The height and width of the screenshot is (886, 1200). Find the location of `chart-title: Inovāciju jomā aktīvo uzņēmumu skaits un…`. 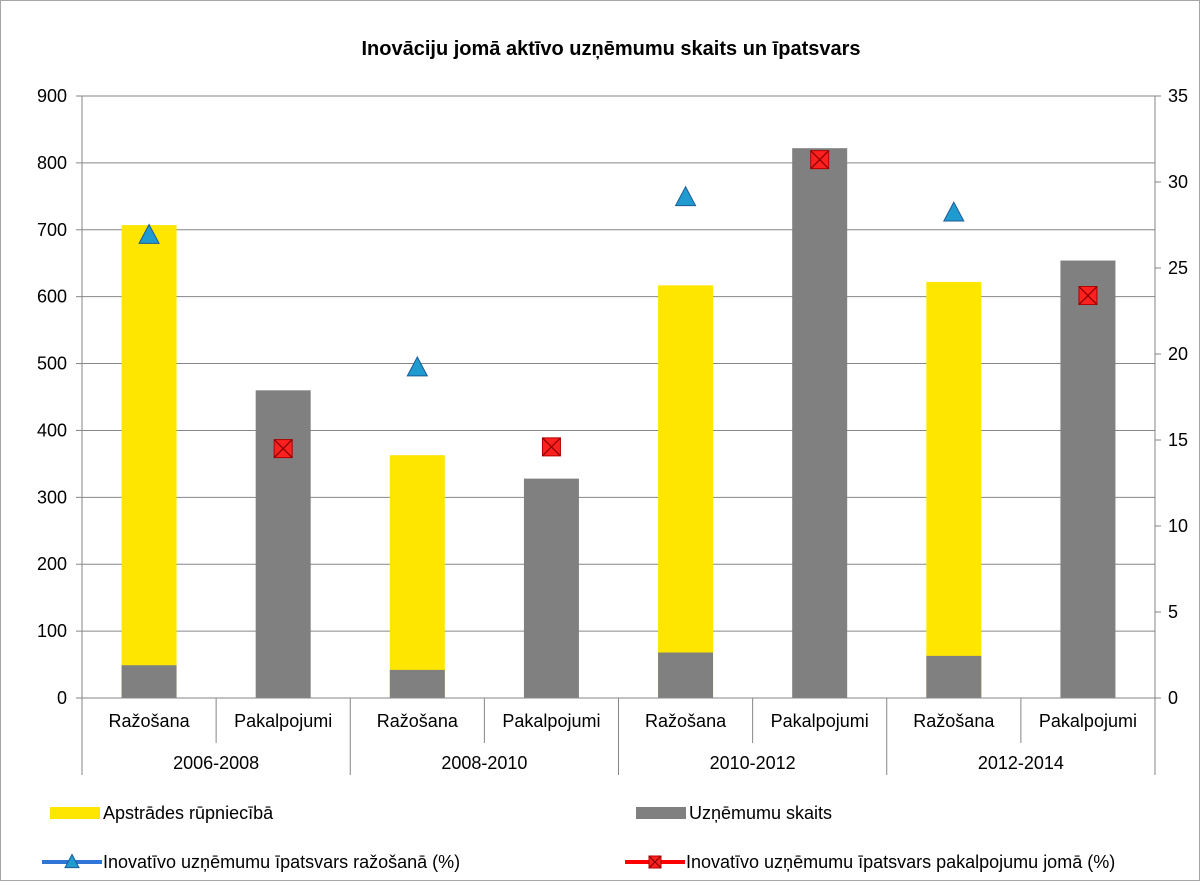

chart-title: Inovāciju jomā aktīvo uzņēmumu skaits un… is located at coordinates (610, 49).